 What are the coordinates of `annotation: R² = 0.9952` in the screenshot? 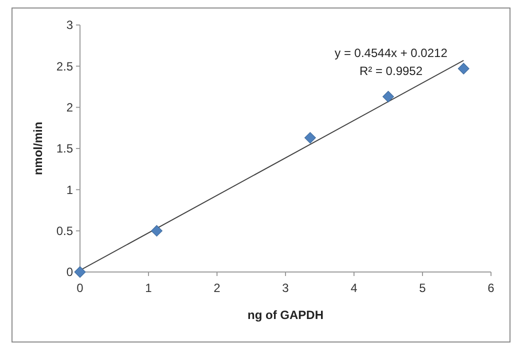 It's located at (391, 71).